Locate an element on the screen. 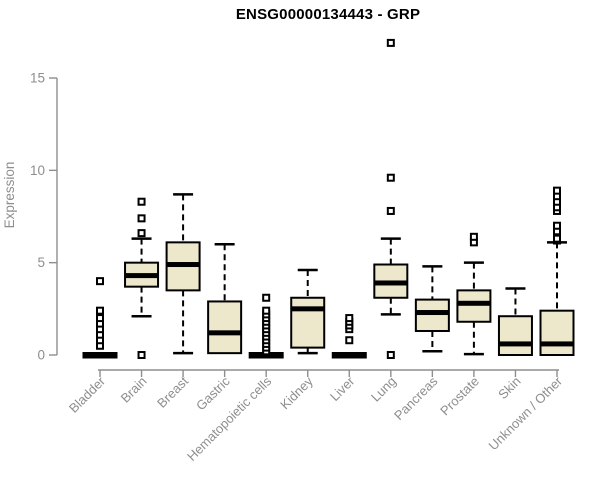  median-pancreas is located at coordinates (432, 313).